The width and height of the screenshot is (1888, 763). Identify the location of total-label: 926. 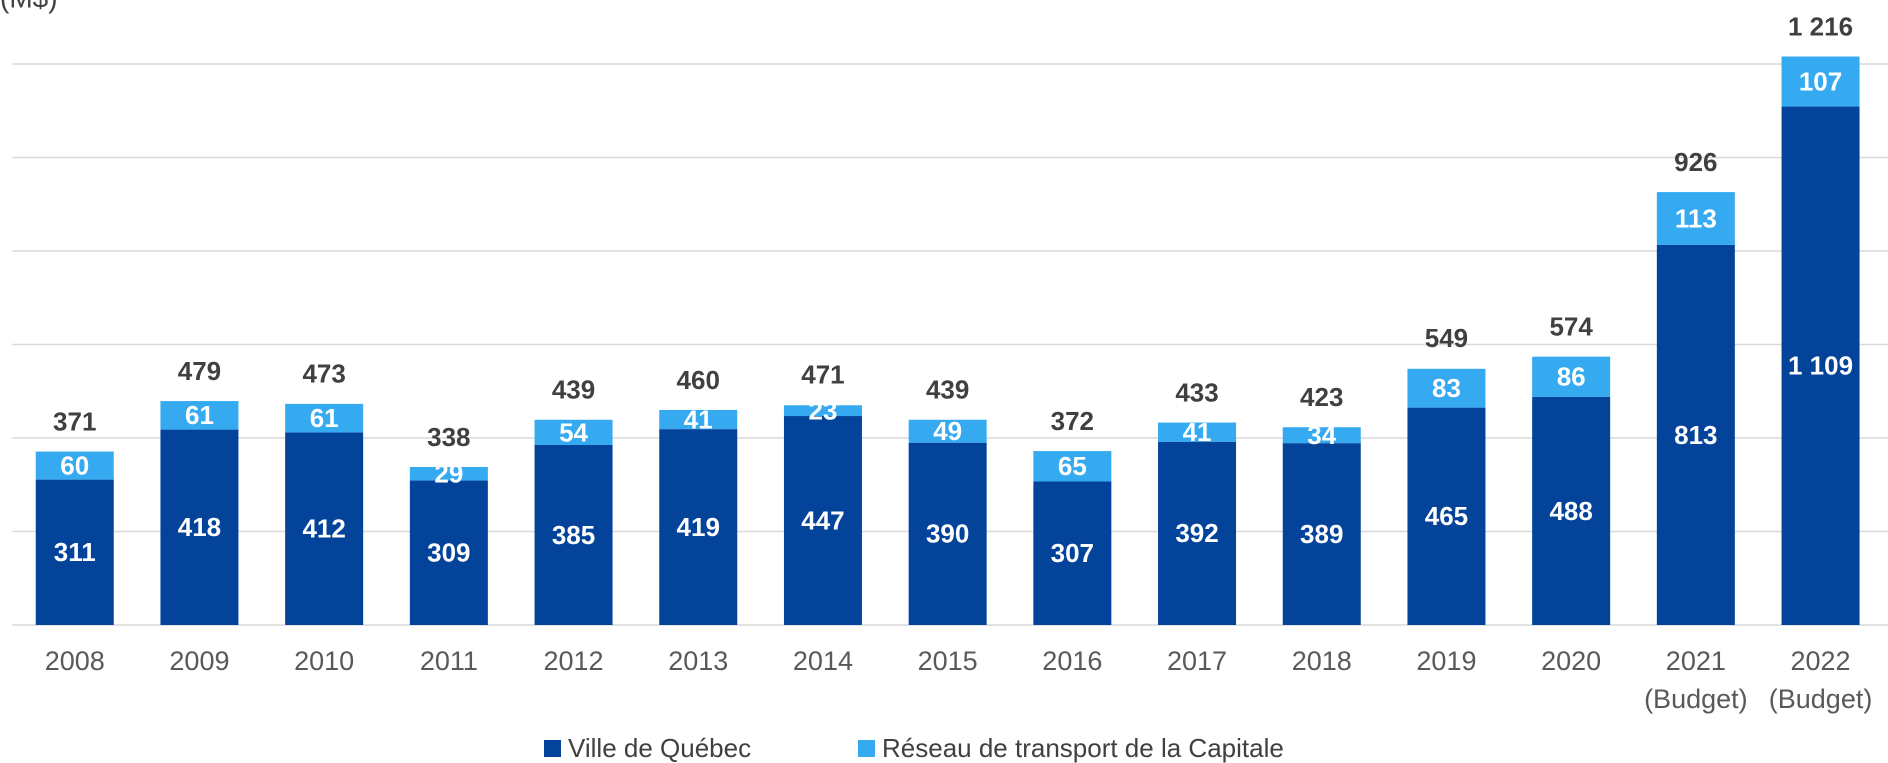
(1695, 162).